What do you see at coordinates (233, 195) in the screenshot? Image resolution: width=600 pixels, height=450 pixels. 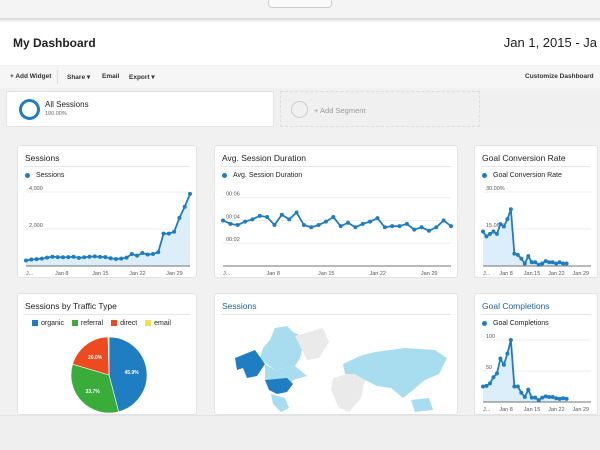 I see `y-tick-label: 00:06` at bounding box center [233, 195].